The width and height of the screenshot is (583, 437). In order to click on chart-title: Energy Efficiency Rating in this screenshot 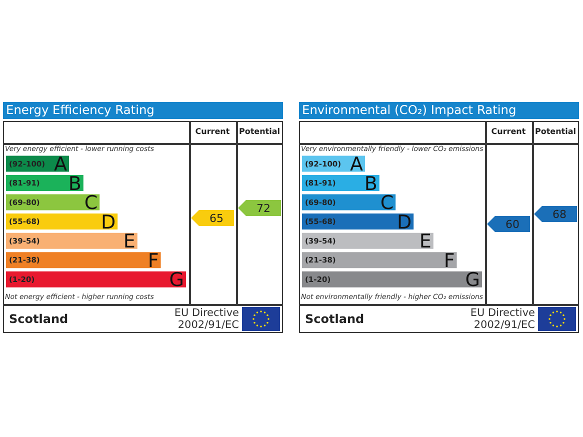, I will do `click(80, 110)`.